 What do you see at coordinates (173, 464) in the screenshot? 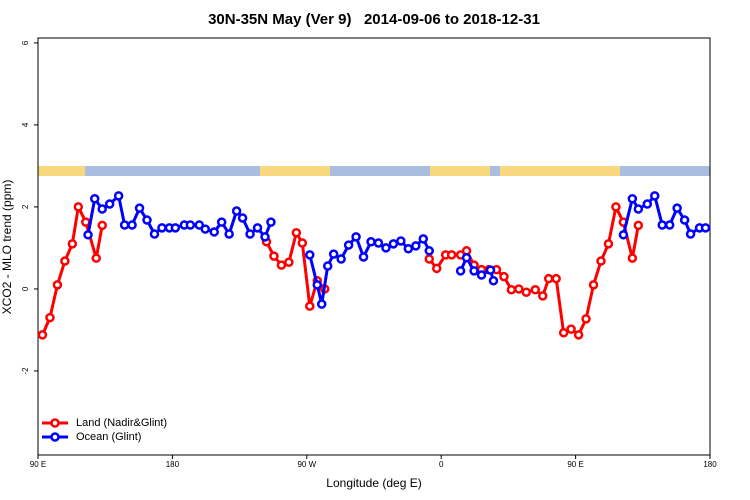
I see `x-tick-label: 180` at bounding box center [173, 464].